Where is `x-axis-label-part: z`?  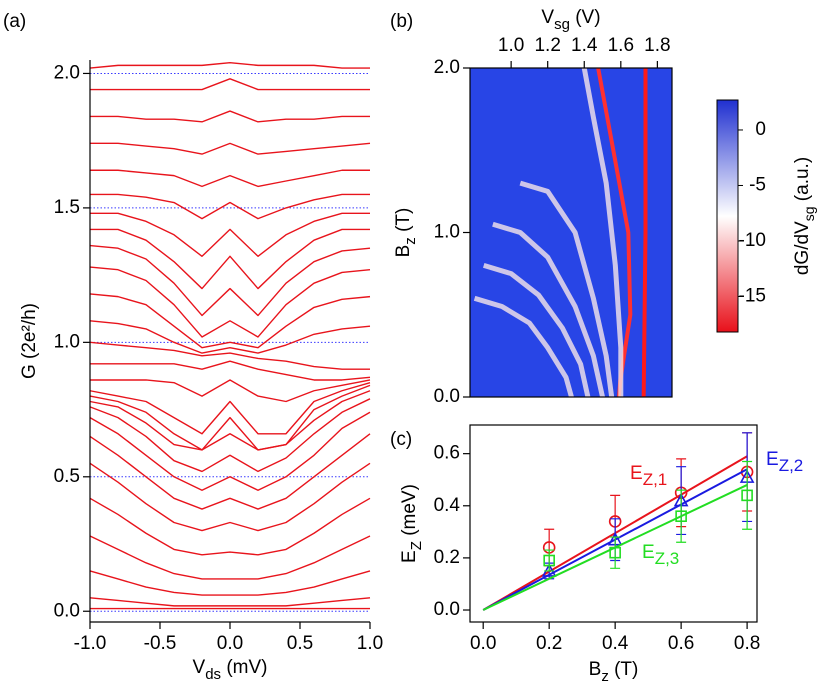
x-axis-label-part: z is located at coordinates (605, 676).